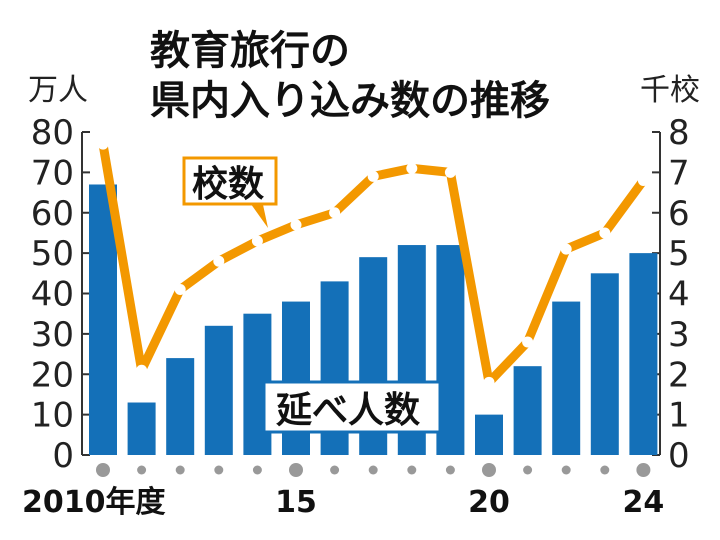 This screenshot has height=540, width=720. What do you see at coordinates (52, 173) in the screenshot?
I see `left-tick-label: 70` at bounding box center [52, 173].